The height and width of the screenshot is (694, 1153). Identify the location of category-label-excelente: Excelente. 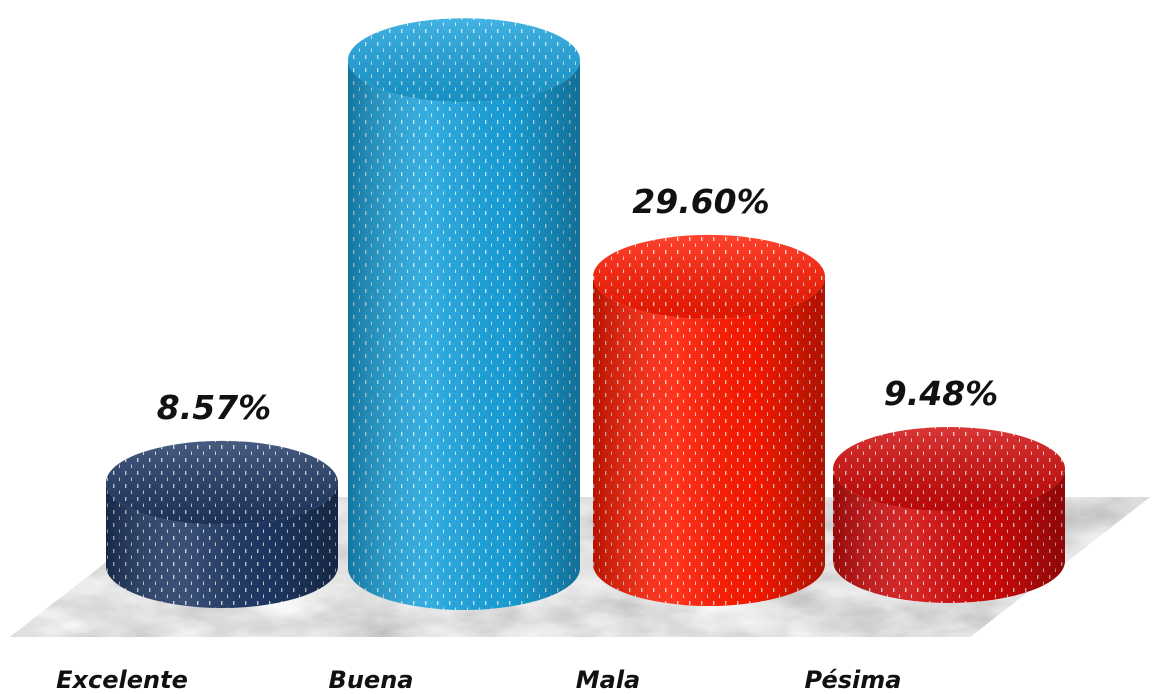
(122, 680).